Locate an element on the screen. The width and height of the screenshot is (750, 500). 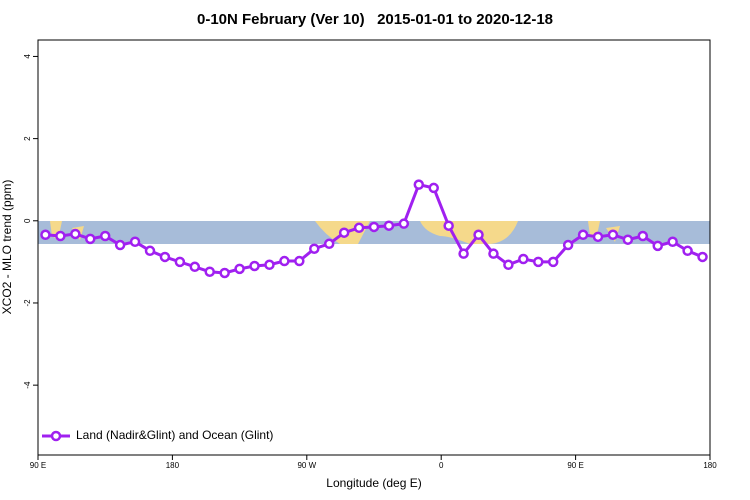
y-tick-label: 2 is located at coordinates (27, 138).